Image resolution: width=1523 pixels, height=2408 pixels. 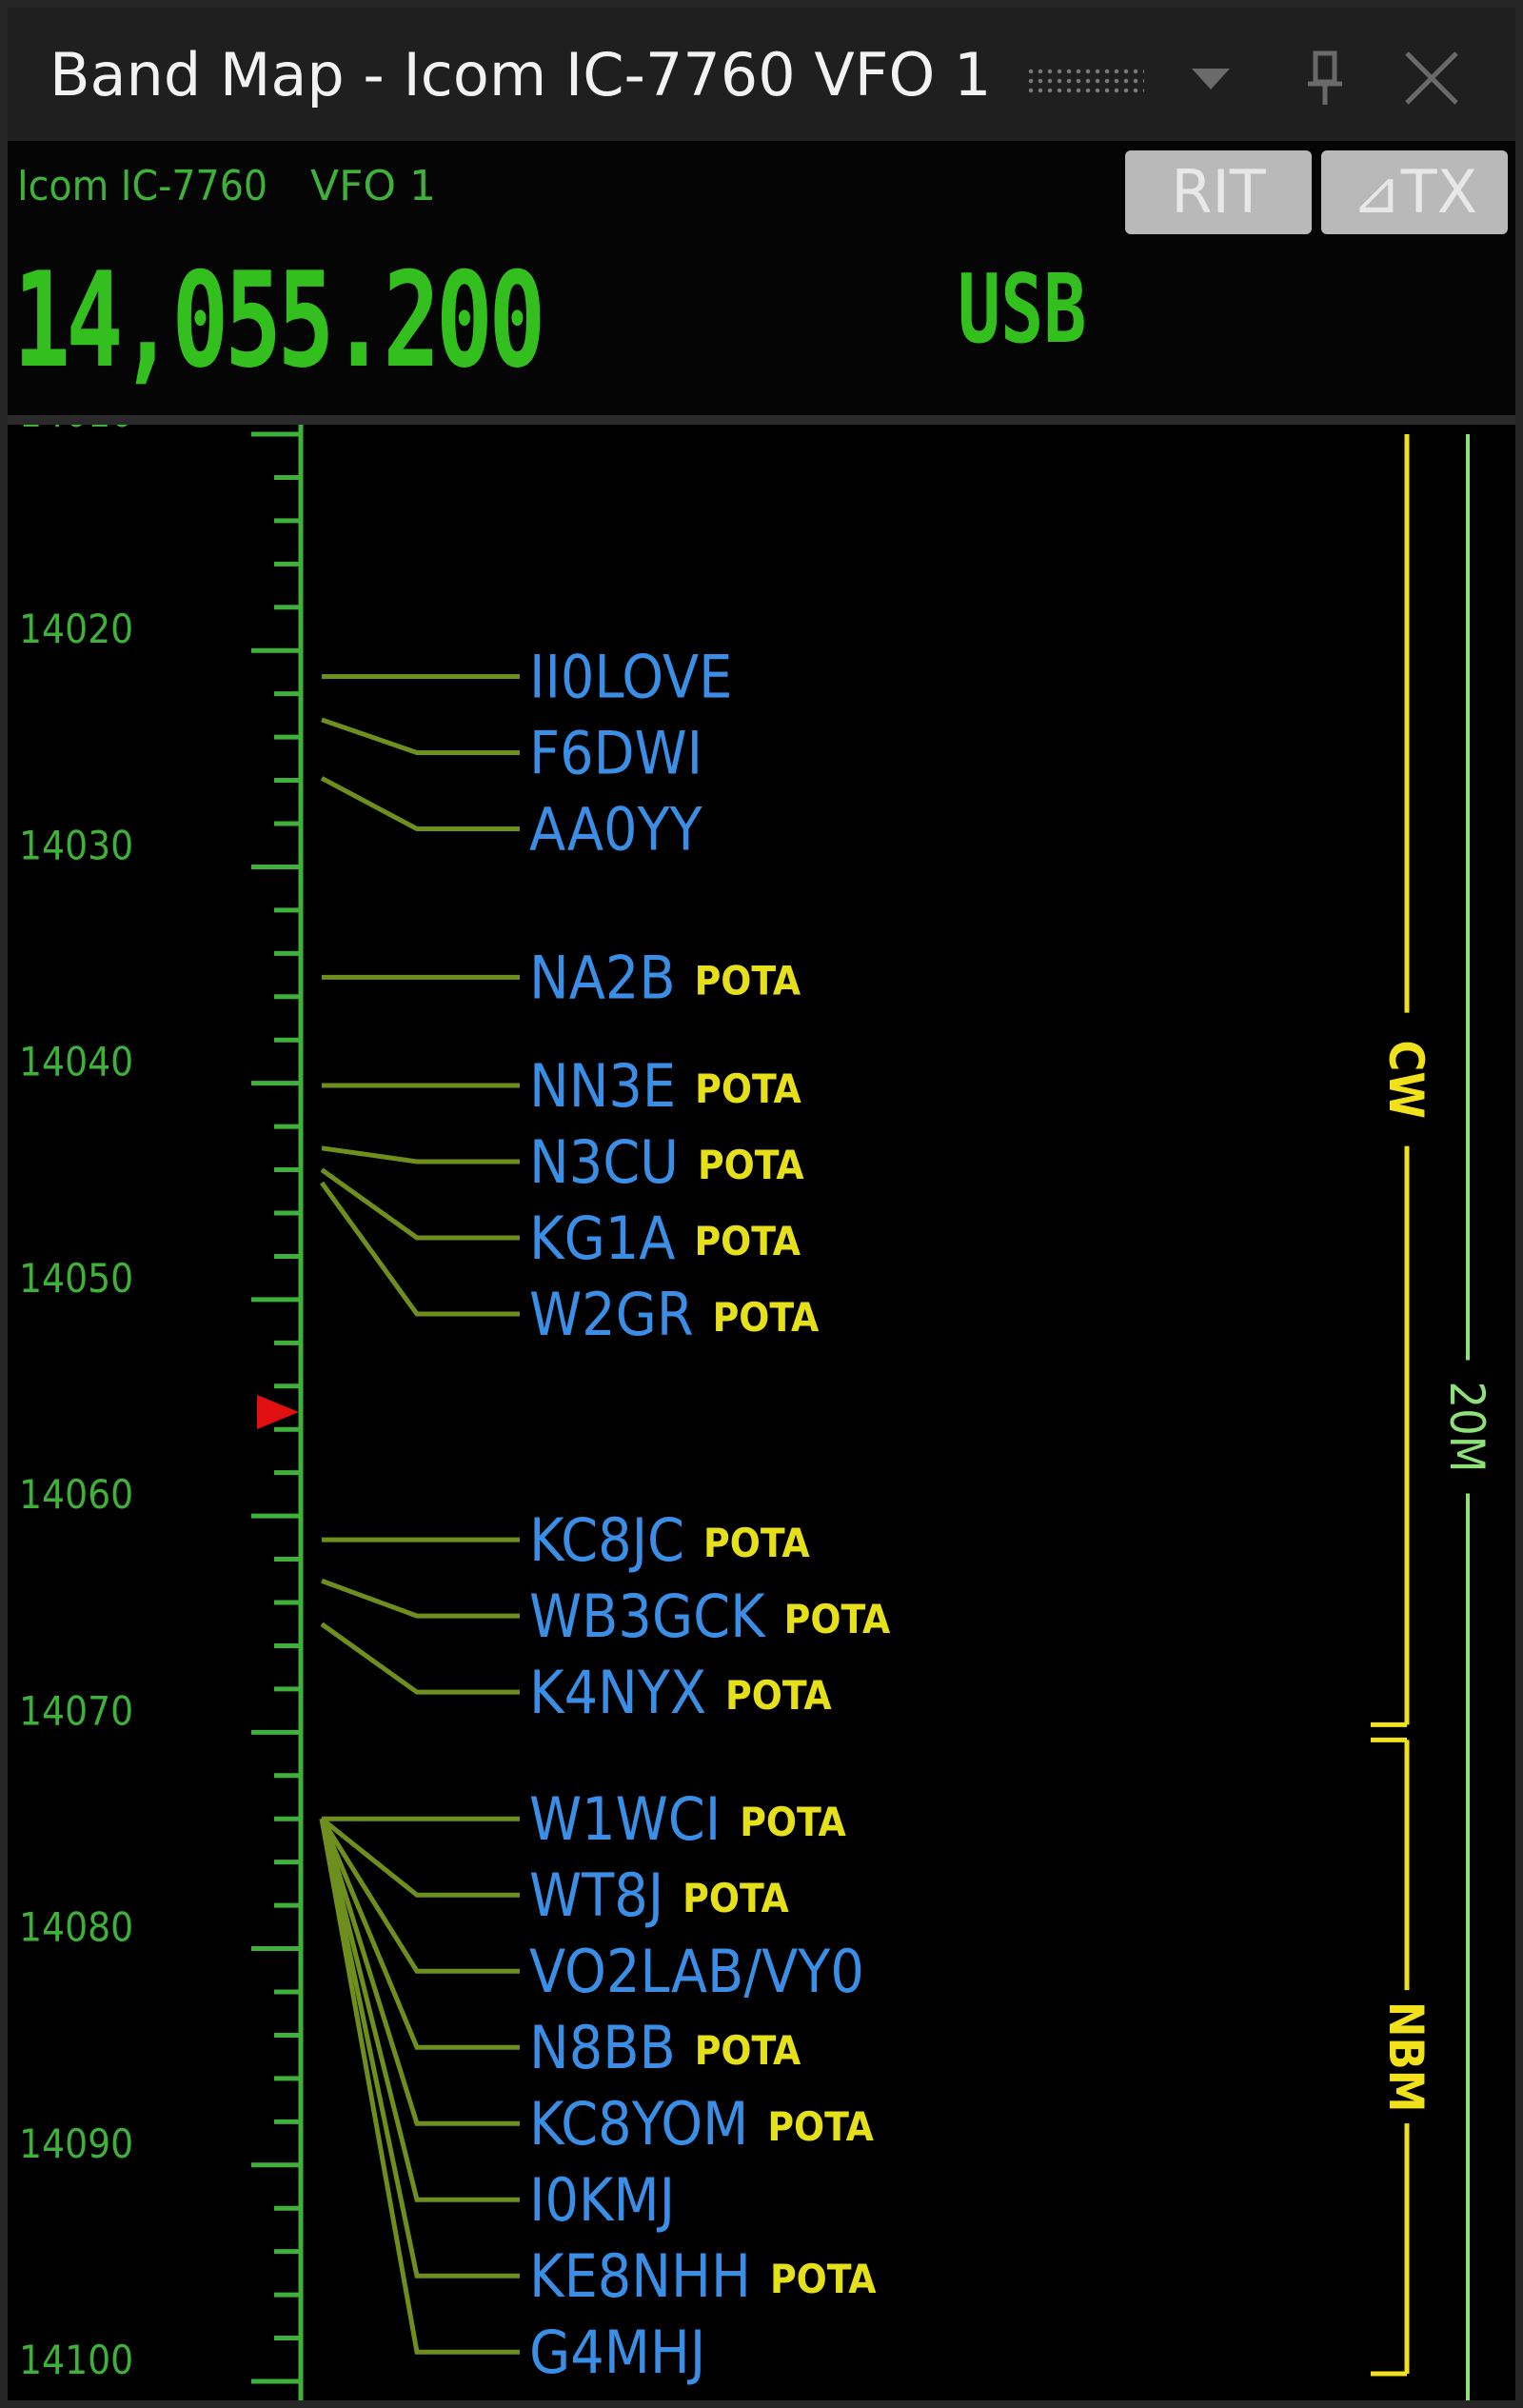 What do you see at coordinates (1085, 81) in the screenshot?
I see `drag-grip-icon` at bounding box center [1085, 81].